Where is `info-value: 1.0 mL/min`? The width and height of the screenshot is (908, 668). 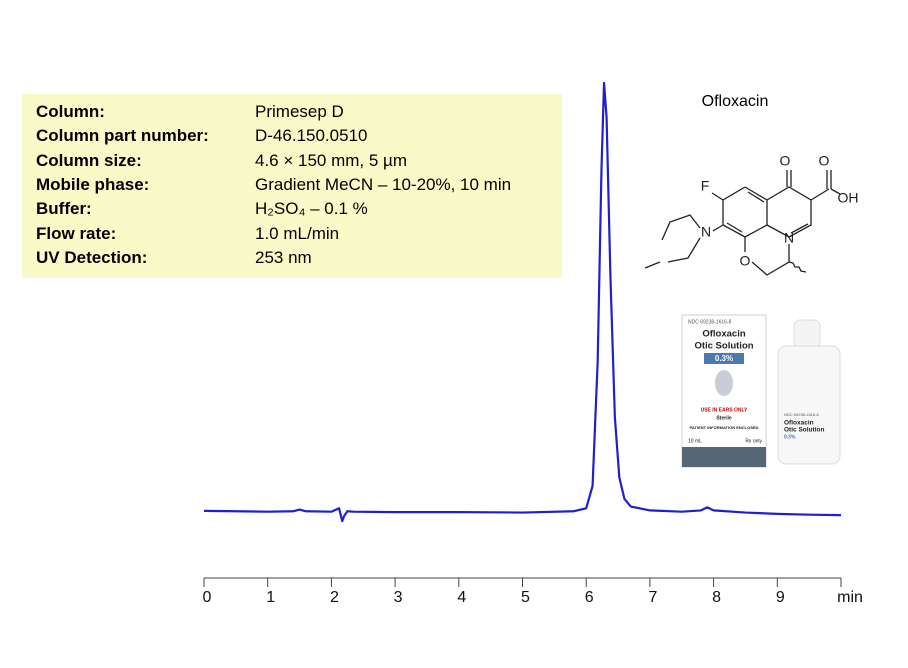
info-value: 1.0 mL/min is located at coordinates (297, 233).